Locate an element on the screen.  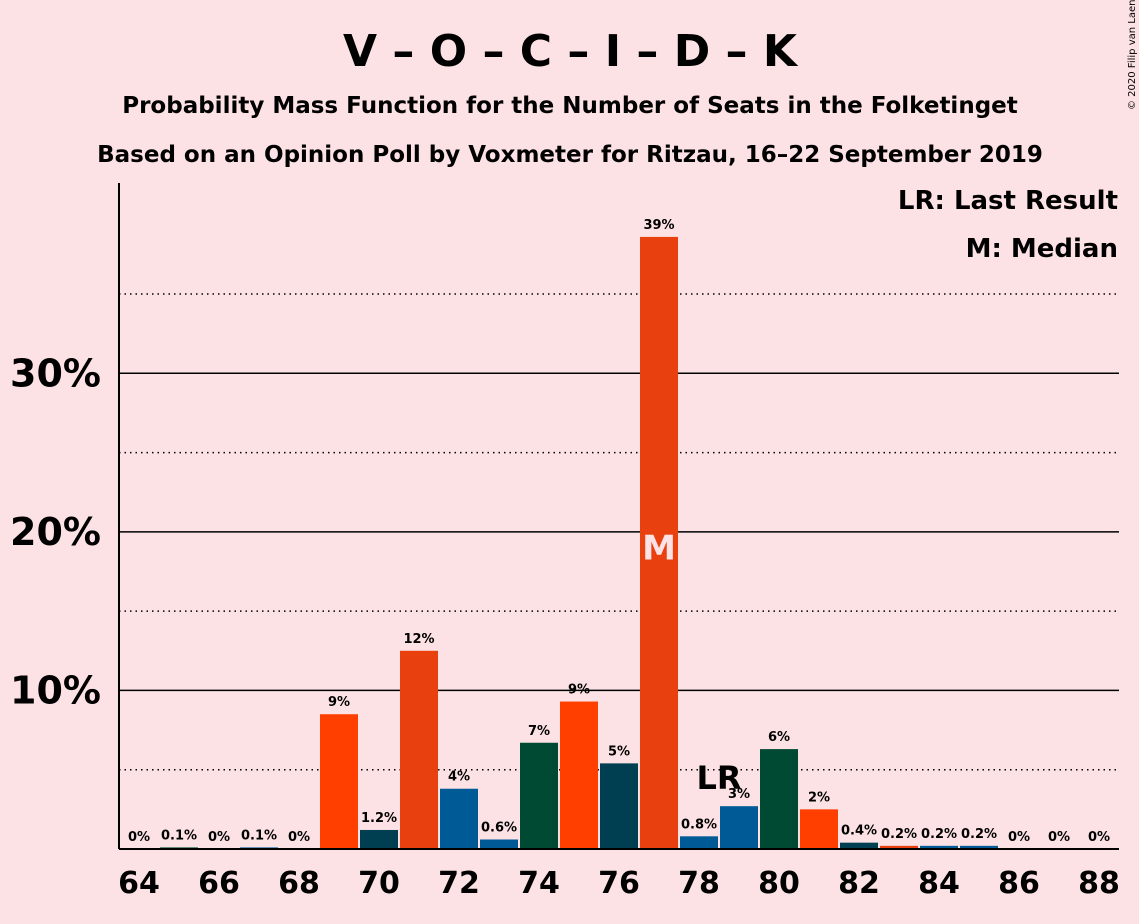
y-tick-label: 30% is located at coordinates (55, 373).